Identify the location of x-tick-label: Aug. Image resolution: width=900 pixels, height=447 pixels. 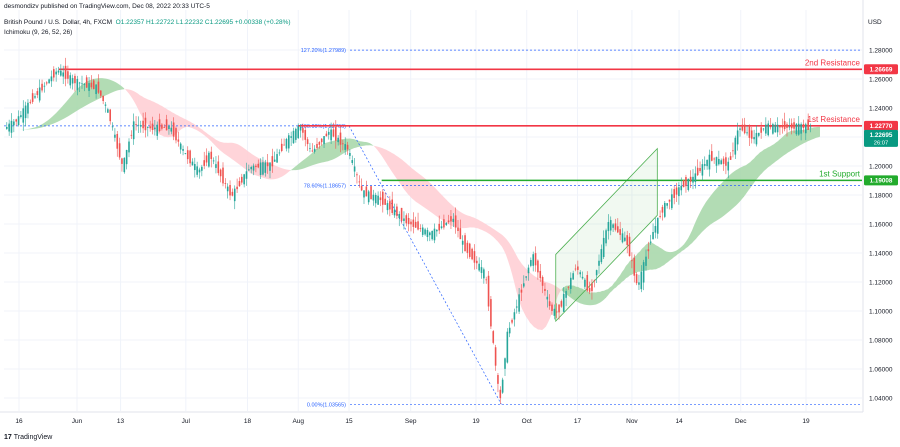
(298, 421).